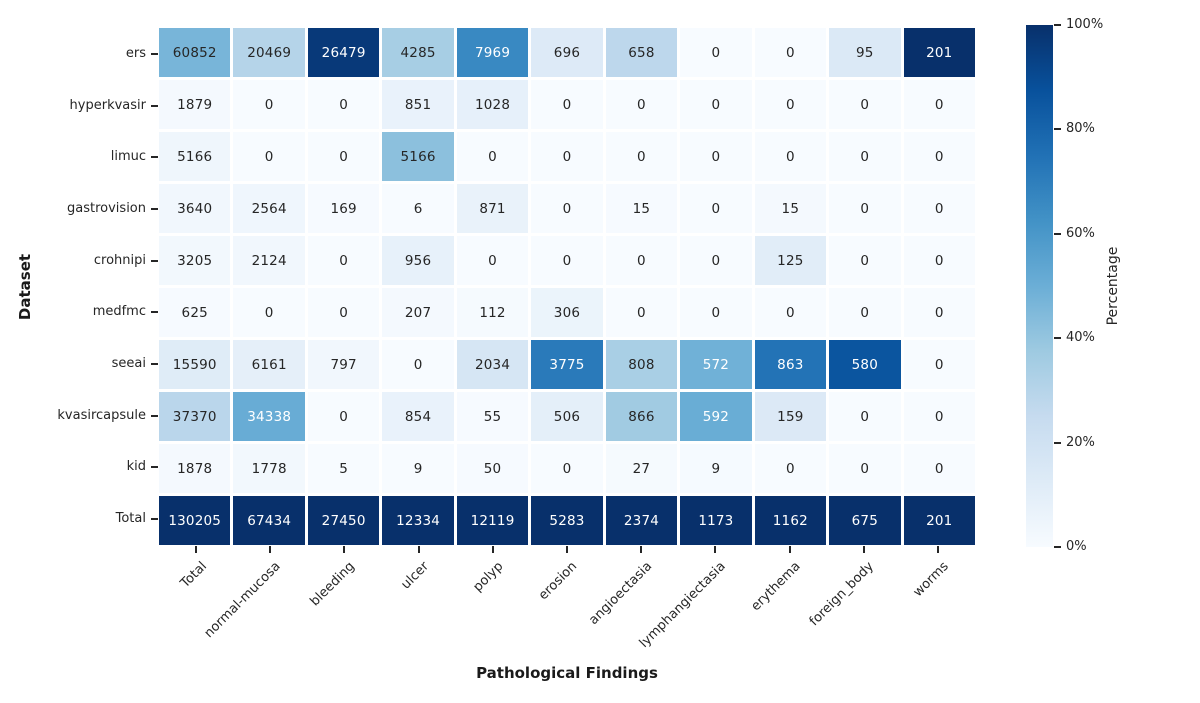  What do you see at coordinates (939, 468) in the screenshot?
I see `heatmap-cell-kid-worms: 0` at bounding box center [939, 468].